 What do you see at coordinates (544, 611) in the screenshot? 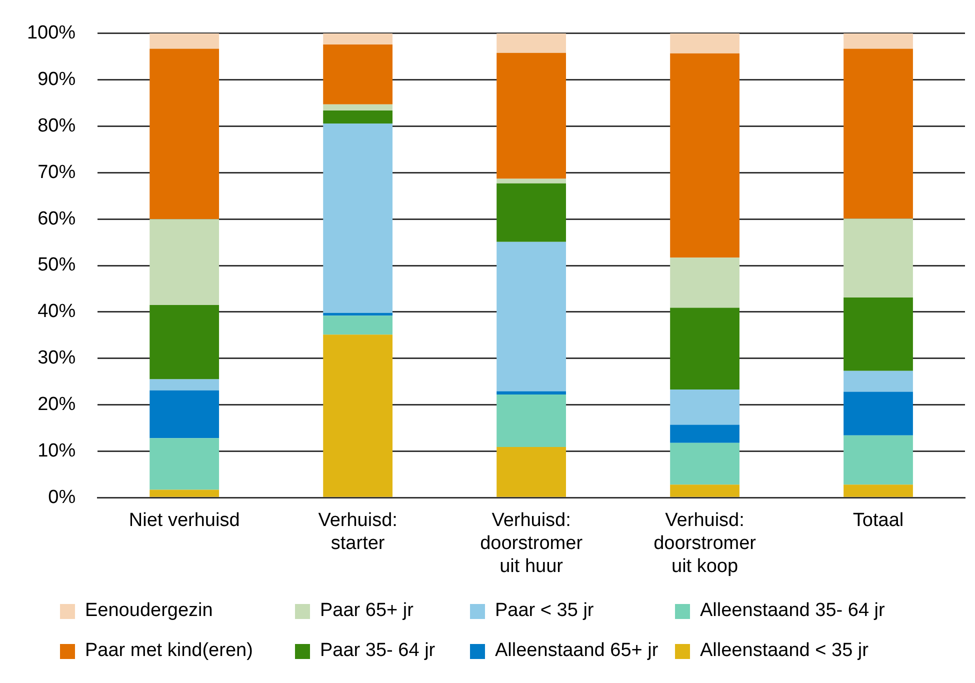
I see `legend-label: Paar < 35 jr` at bounding box center [544, 611].